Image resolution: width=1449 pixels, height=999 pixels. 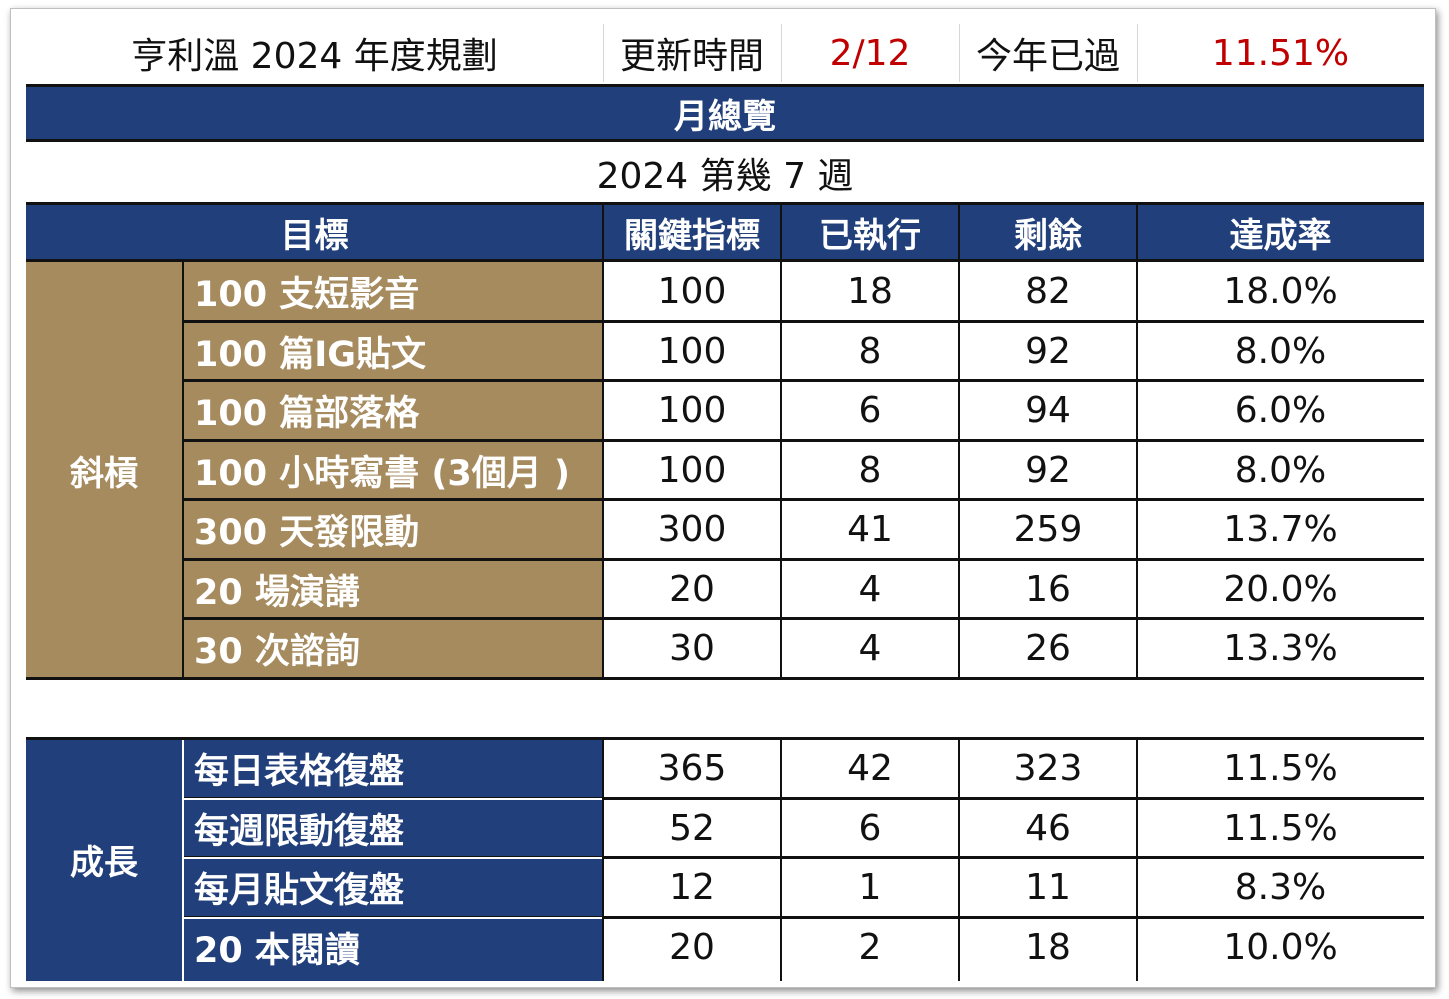 I want to click on month-overview-band: 月總覽, so click(x=725, y=113).